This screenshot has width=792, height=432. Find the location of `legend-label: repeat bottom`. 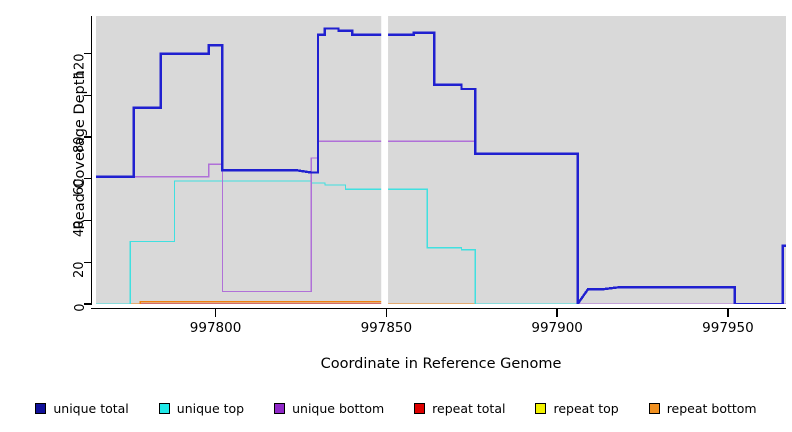

legend-label: repeat bottom is located at coordinates (711, 408).